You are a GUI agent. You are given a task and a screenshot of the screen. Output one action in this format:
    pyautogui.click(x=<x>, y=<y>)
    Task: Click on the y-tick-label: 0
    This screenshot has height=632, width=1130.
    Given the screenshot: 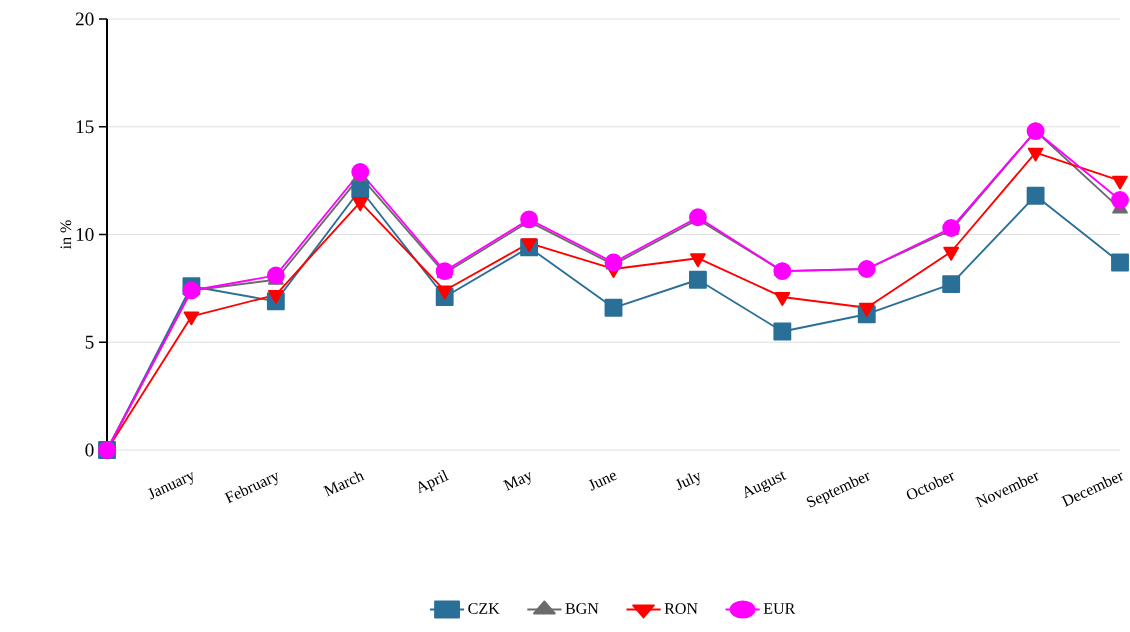 What is the action you would take?
    pyautogui.click(x=89, y=450)
    